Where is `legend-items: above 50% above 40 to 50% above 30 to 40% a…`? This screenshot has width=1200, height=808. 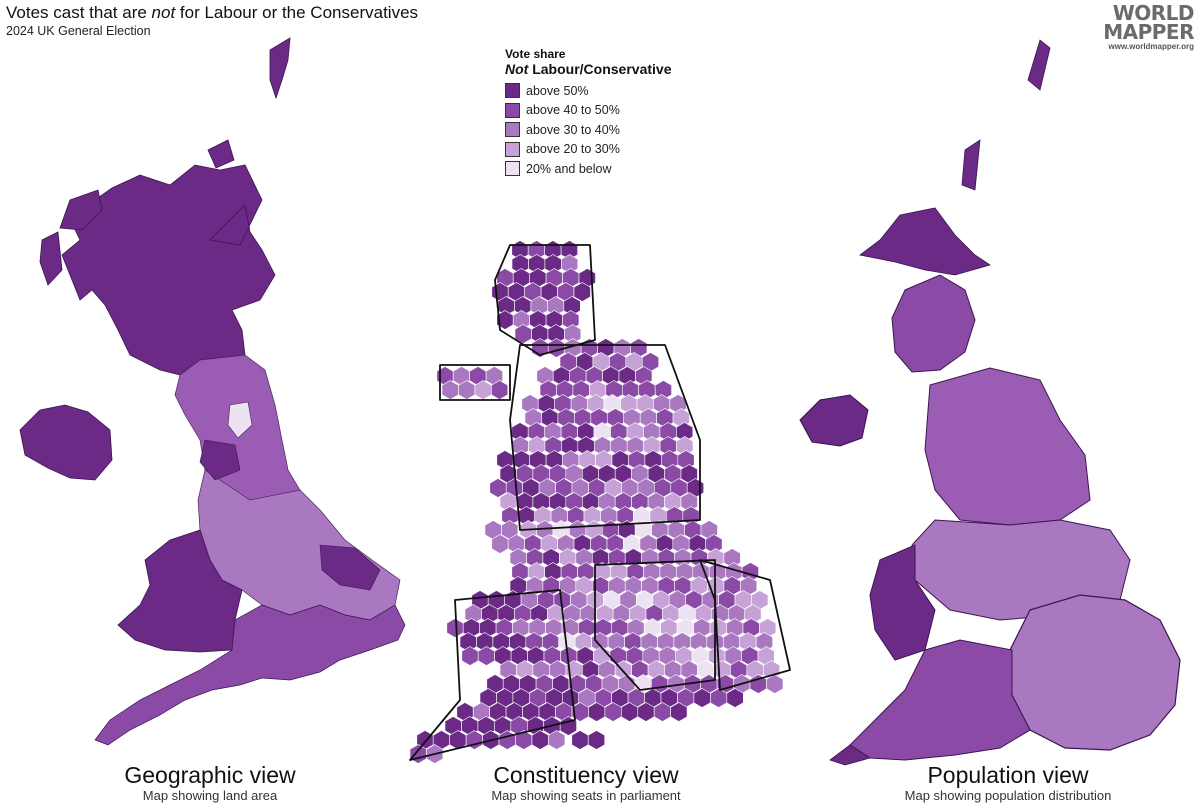 legend-items: above 50% above 40 to 50% above 30 to 40% a… is located at coordinates (588, 130).